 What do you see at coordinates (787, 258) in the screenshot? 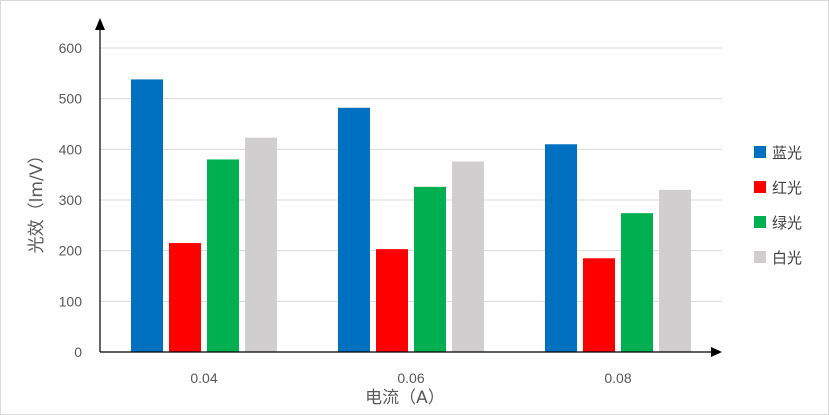
I see `legend-label: 白光` at bounding box center [787, 258].